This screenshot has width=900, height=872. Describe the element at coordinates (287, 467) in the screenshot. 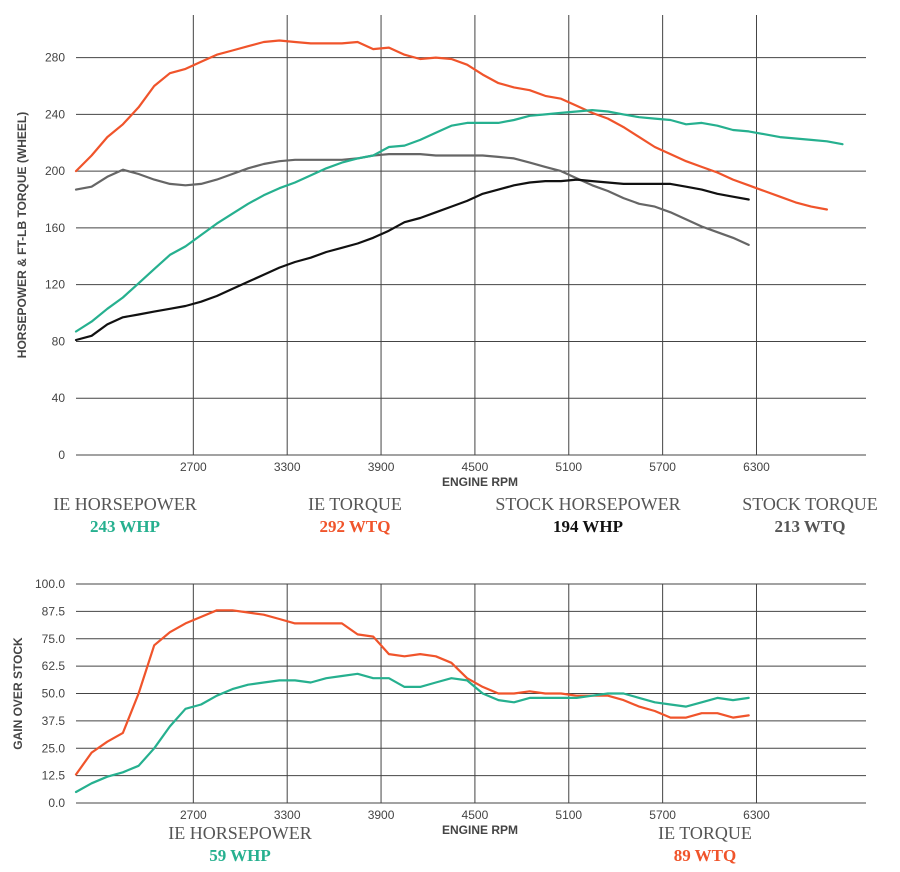

I see `top-x-tick-label: 3300` at that location.